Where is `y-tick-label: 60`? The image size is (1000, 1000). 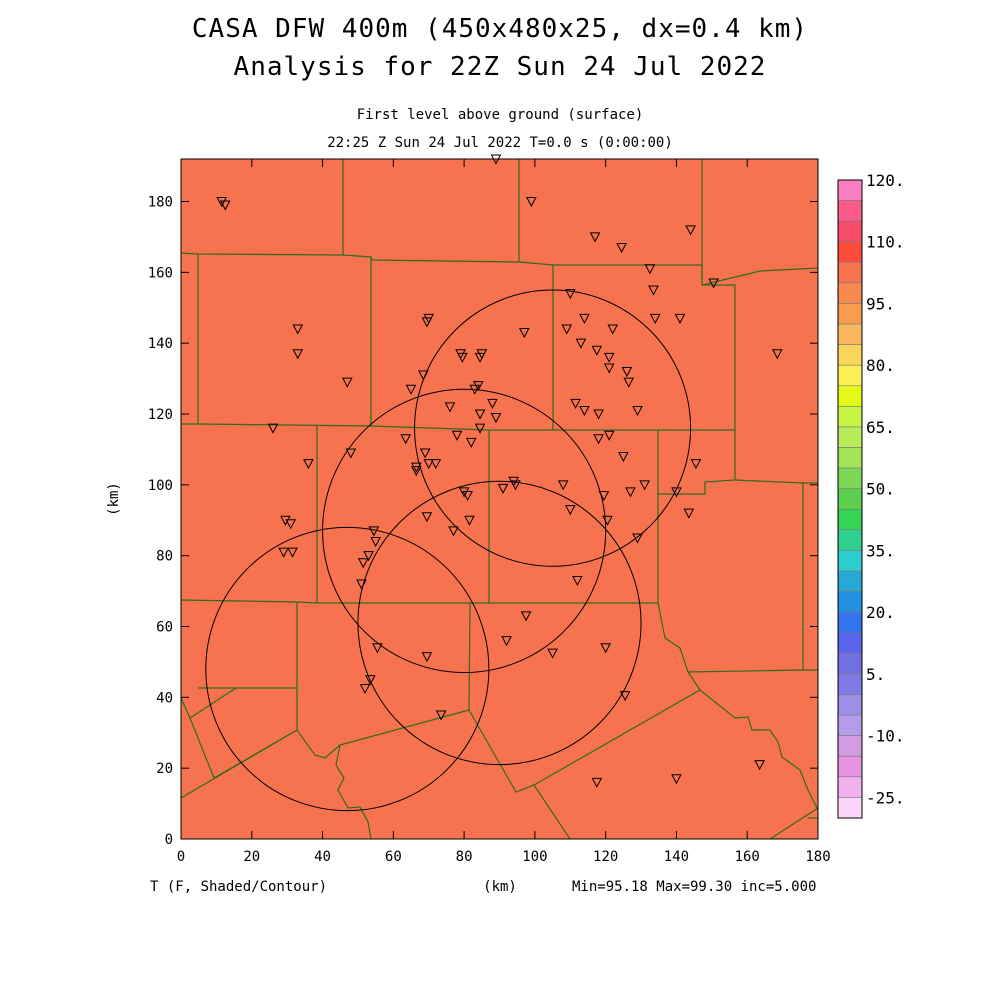
y-tick-label: 60 is located at coordinates (164, 628).